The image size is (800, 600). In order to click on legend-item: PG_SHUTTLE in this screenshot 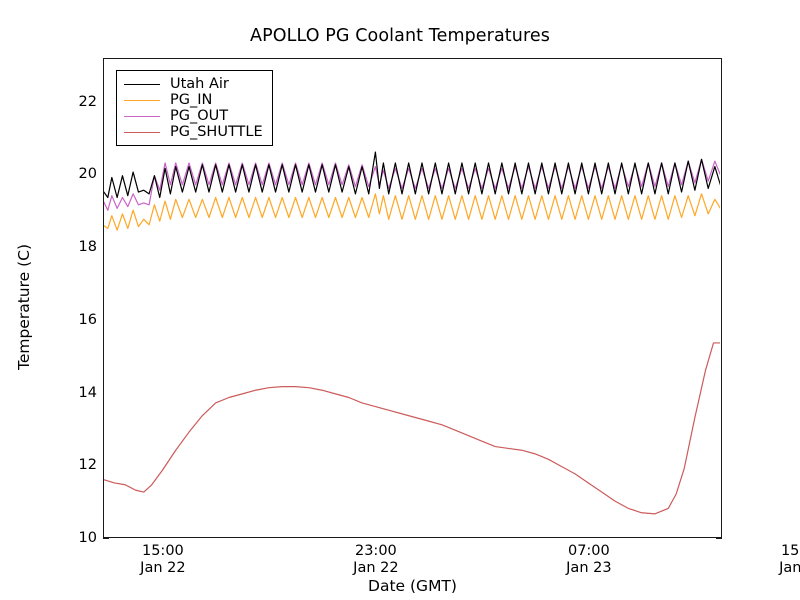, I will do `click(193, 132)`.